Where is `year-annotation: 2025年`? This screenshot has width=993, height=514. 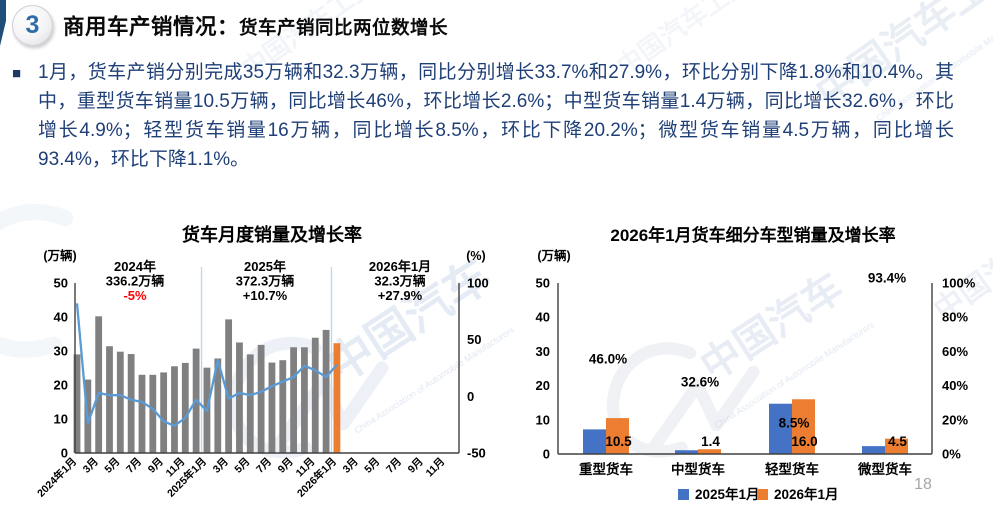
year-annotation: 2025年 is located at coordinates (265, 266).